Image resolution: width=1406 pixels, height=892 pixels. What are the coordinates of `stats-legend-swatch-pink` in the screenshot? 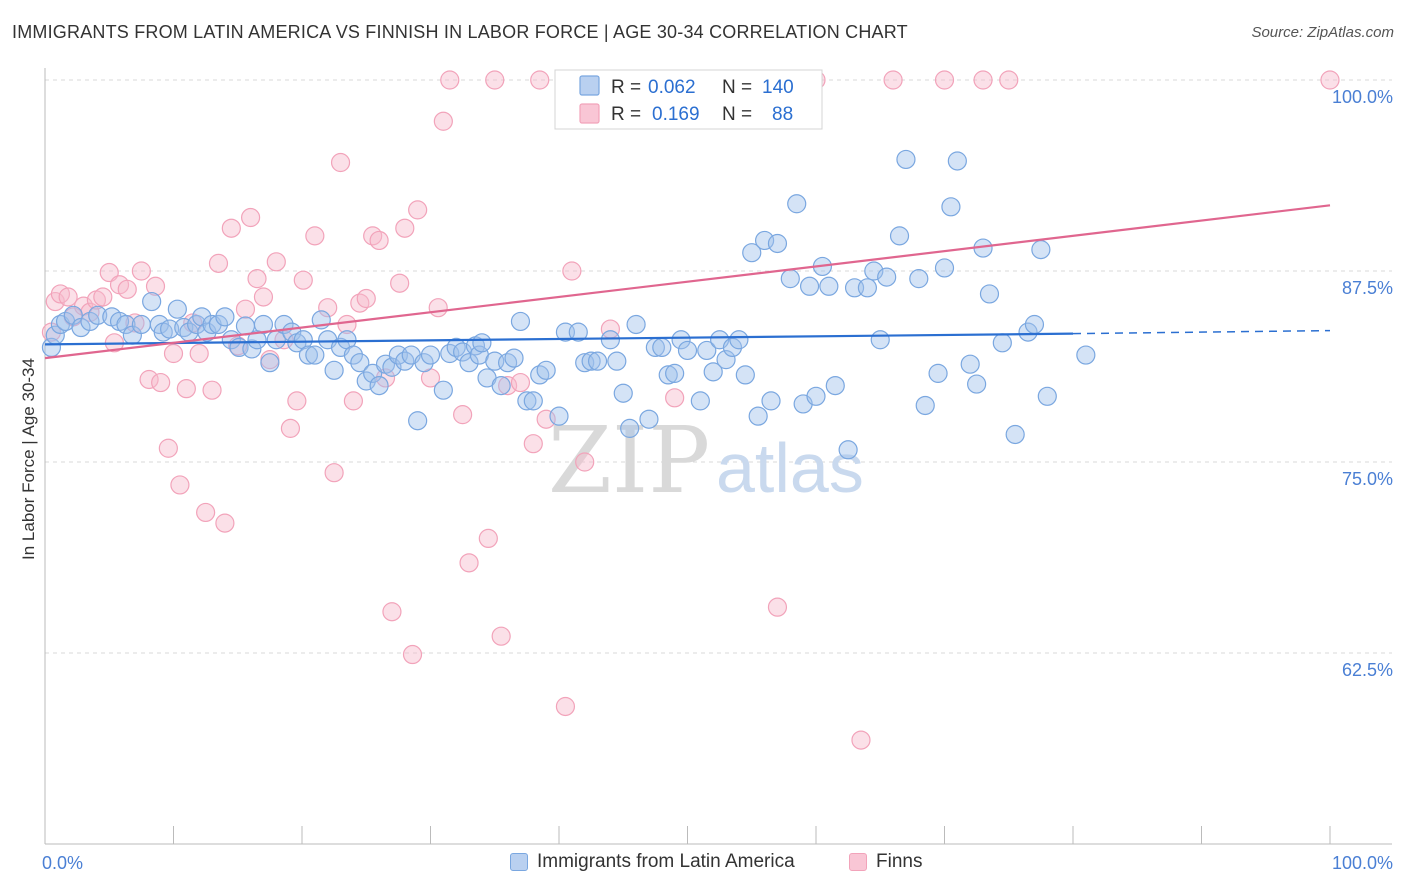 It's located at (589, 113).